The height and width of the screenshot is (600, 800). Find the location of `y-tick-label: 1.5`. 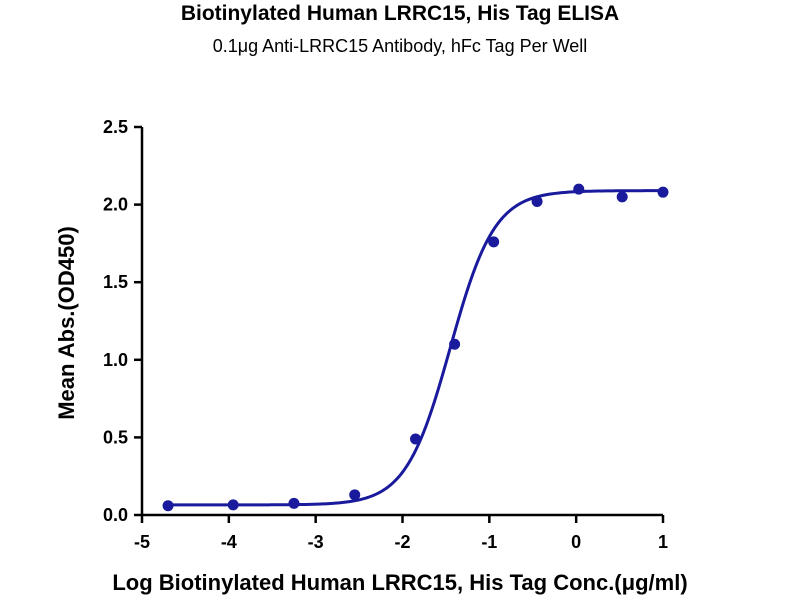

y-tick-label: 1.5 is located at coordinates (115, 282).